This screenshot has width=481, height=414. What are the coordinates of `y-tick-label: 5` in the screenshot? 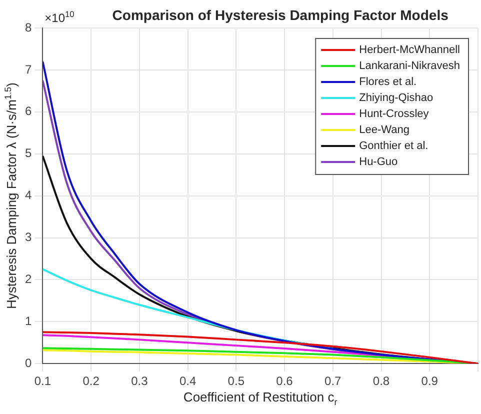 It's located at (28, 153).